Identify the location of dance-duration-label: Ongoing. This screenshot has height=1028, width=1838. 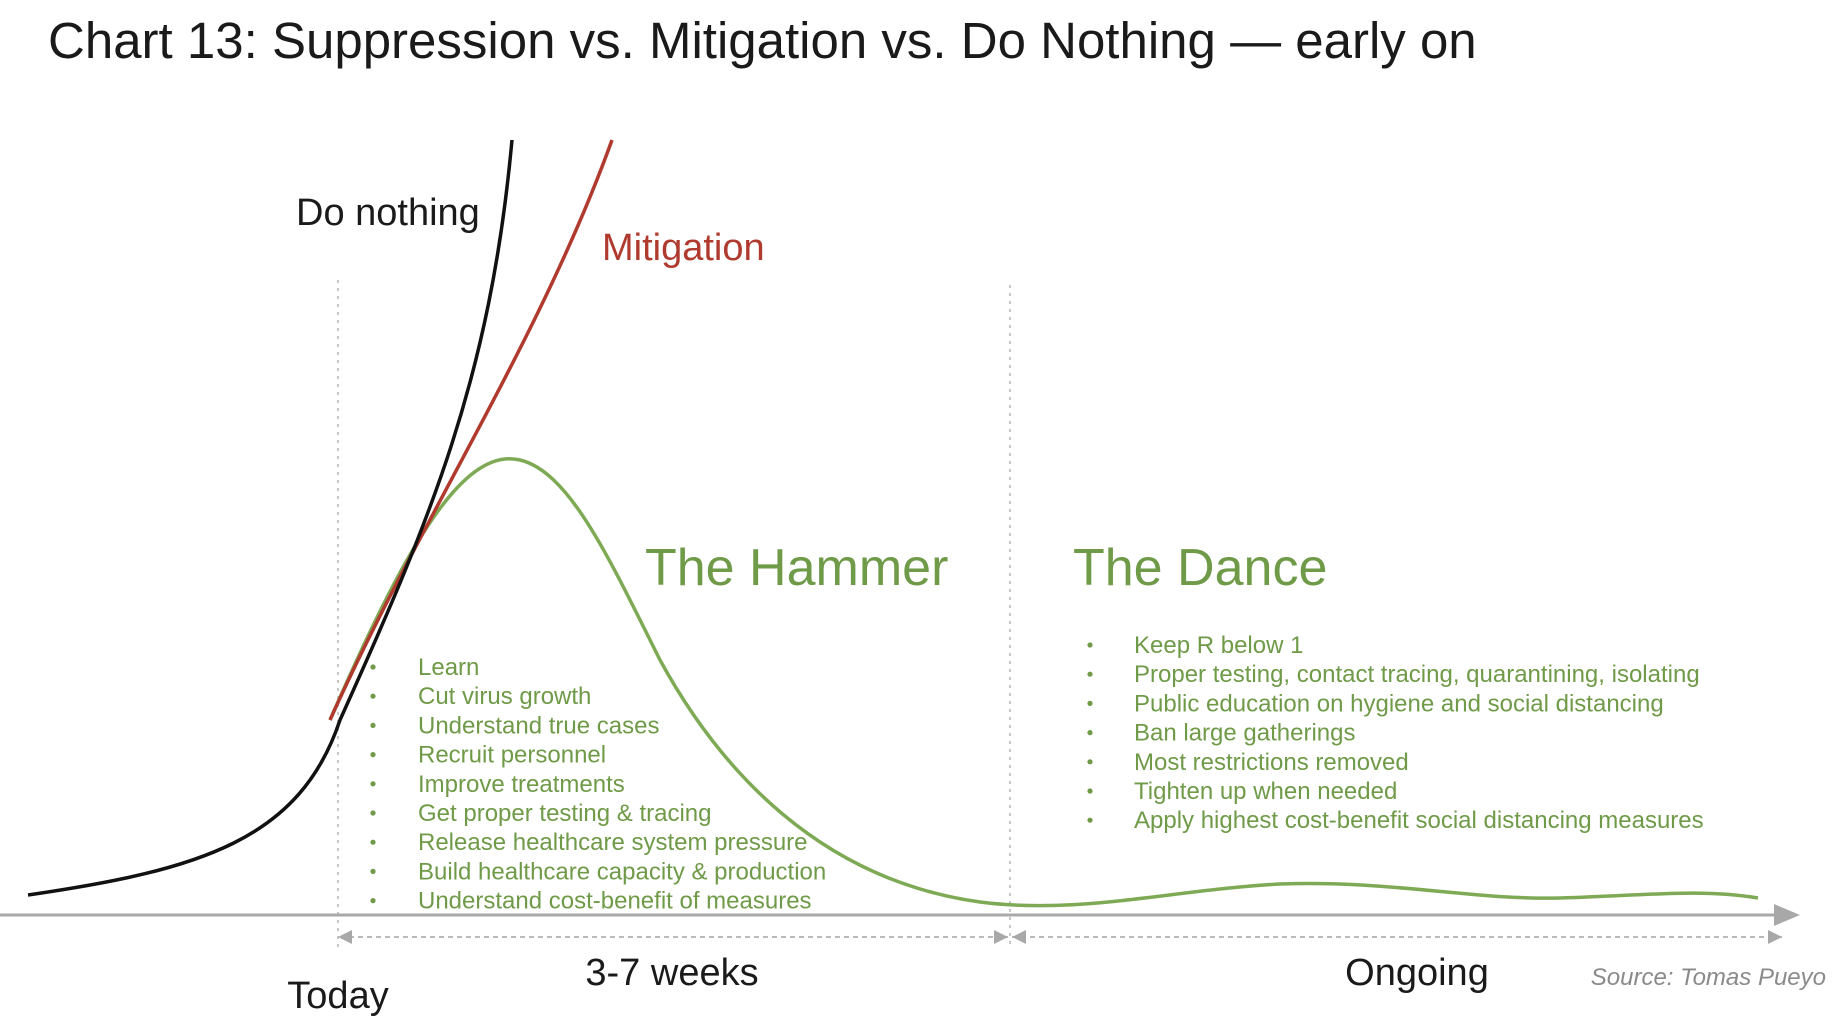
(1417, 973).